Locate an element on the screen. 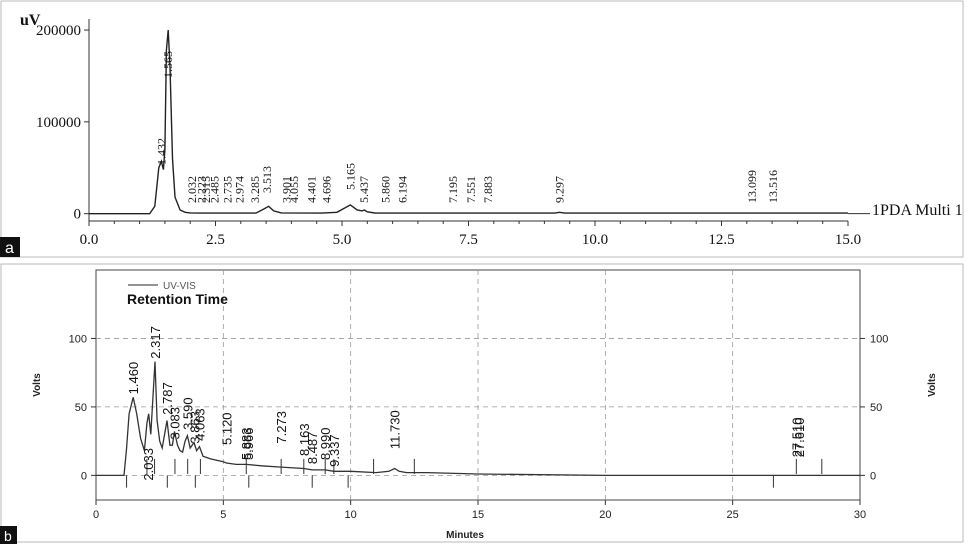 The image size is (970, 544). panel-a-badge is located at coordinates (10, 247).